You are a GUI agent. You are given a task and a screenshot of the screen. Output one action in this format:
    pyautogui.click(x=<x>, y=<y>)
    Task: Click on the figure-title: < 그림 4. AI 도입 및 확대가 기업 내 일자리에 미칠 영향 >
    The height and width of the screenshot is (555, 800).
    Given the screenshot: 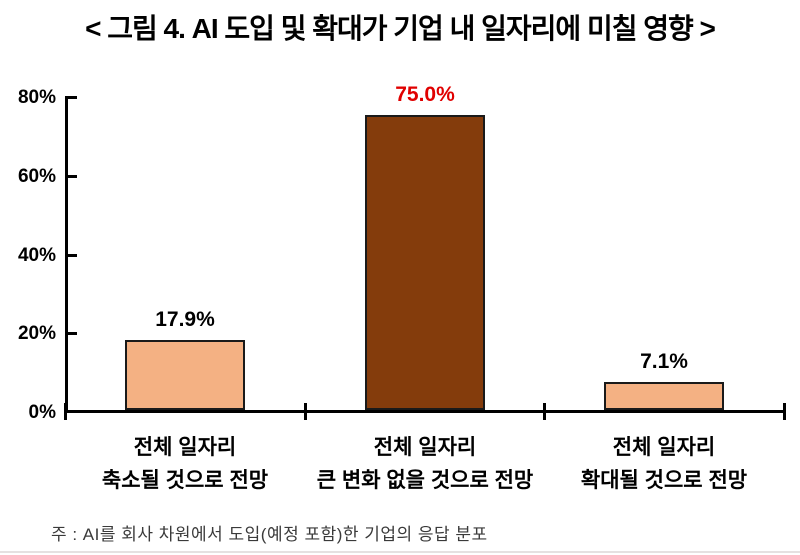 What is the action you would take?
    pyautogui.click(x=400, y=28)
    